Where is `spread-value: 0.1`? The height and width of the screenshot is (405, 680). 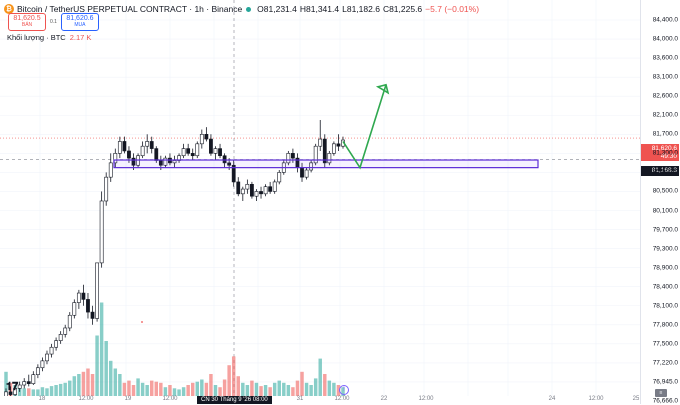 spread-value: 0.1 is located at coordinates (53, 22).